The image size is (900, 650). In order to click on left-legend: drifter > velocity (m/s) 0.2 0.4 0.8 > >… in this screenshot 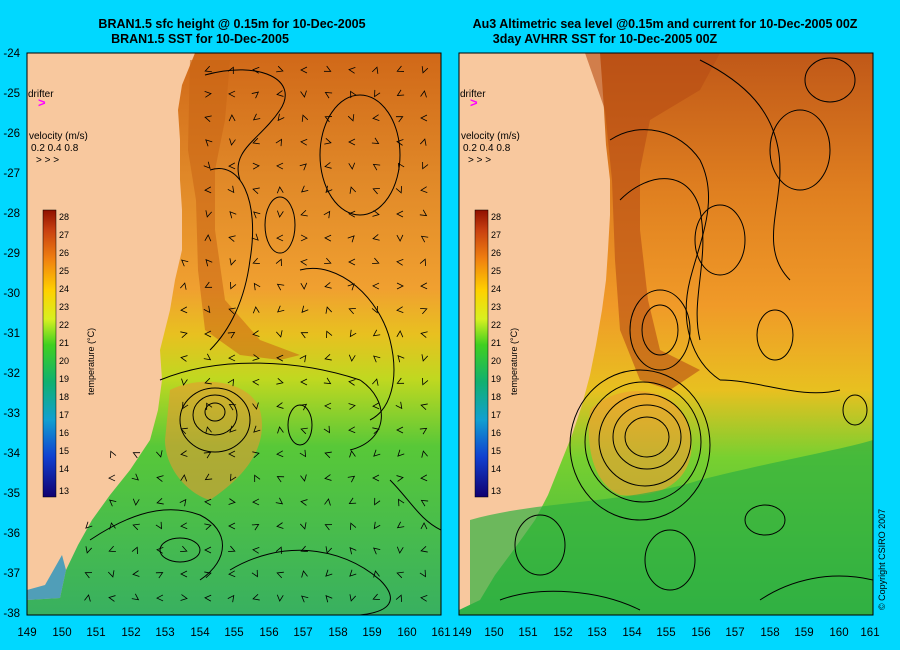, I will do `click(62, 293)`.